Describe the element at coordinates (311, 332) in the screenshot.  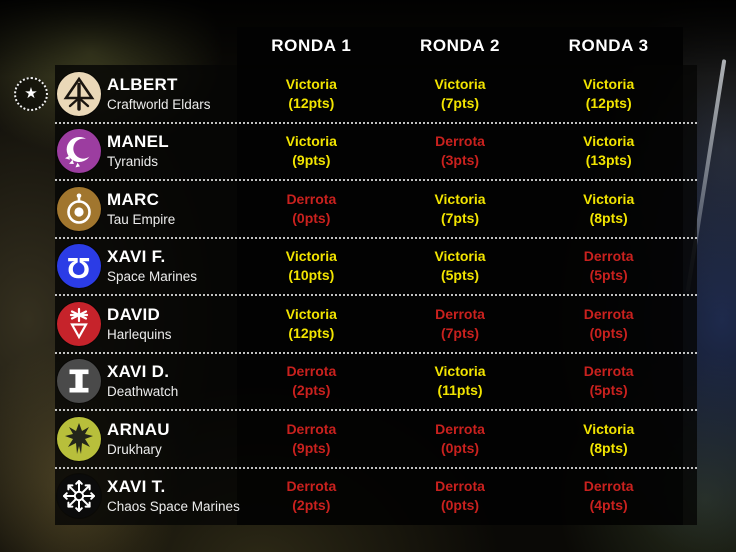
I see `result-points: (12pts)` at that location.